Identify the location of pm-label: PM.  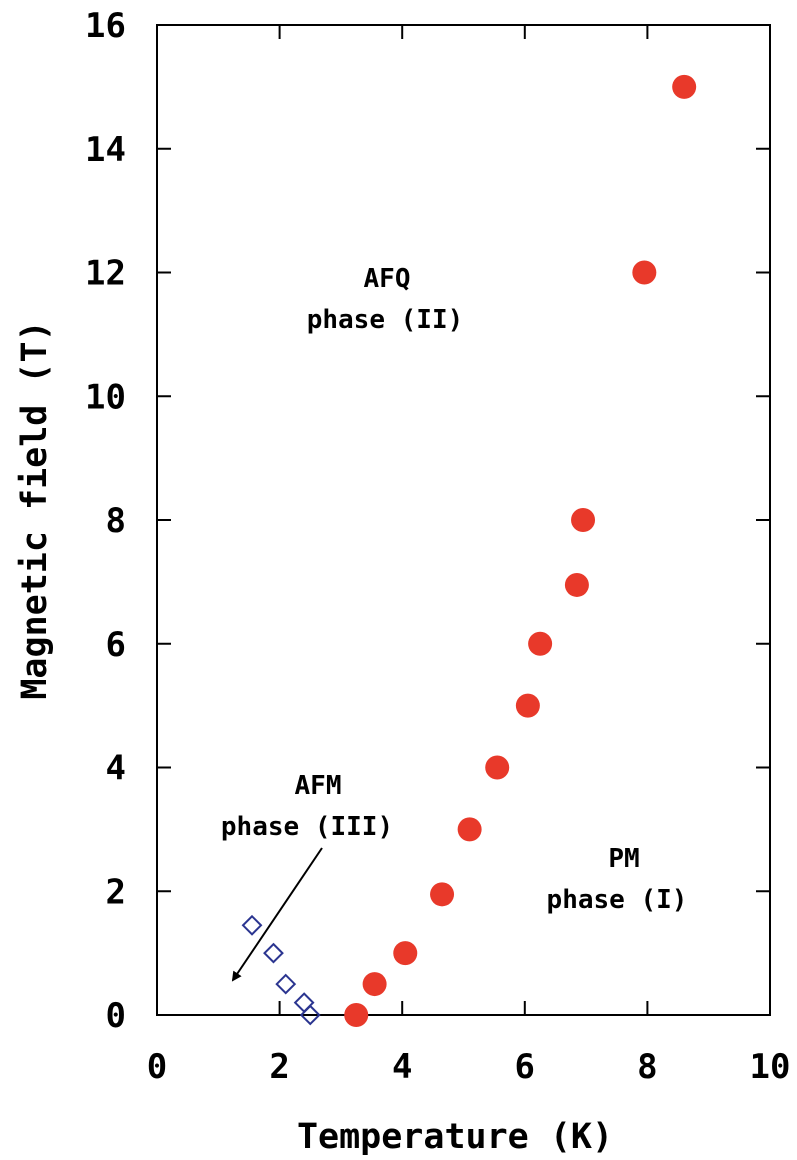
(623, 859).